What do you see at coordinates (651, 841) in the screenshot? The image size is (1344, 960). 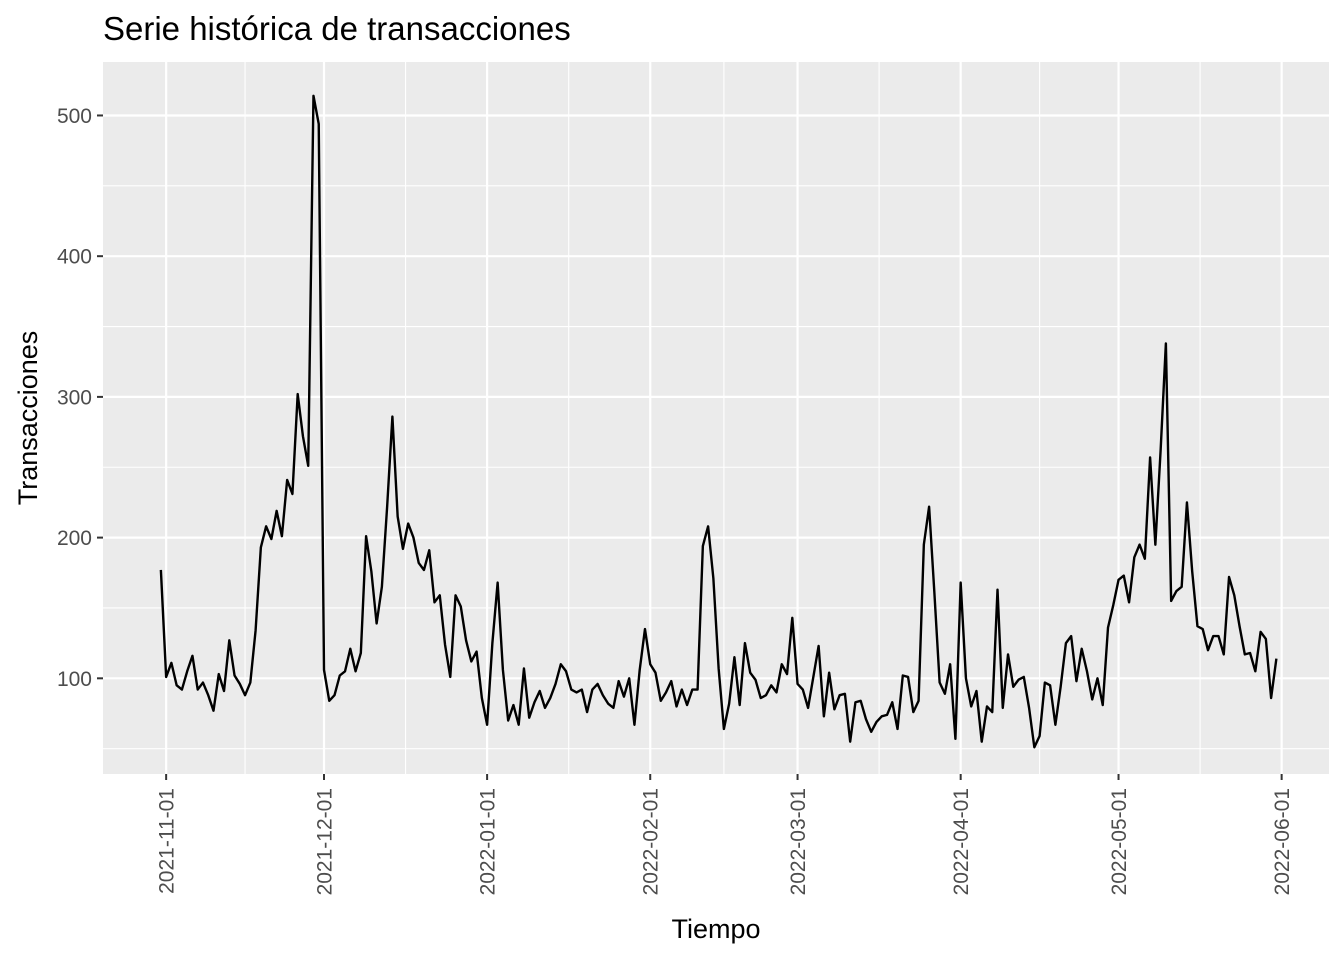 I see `x-tick-label-3: 2022-02-01` at bounding box center [651, 841].